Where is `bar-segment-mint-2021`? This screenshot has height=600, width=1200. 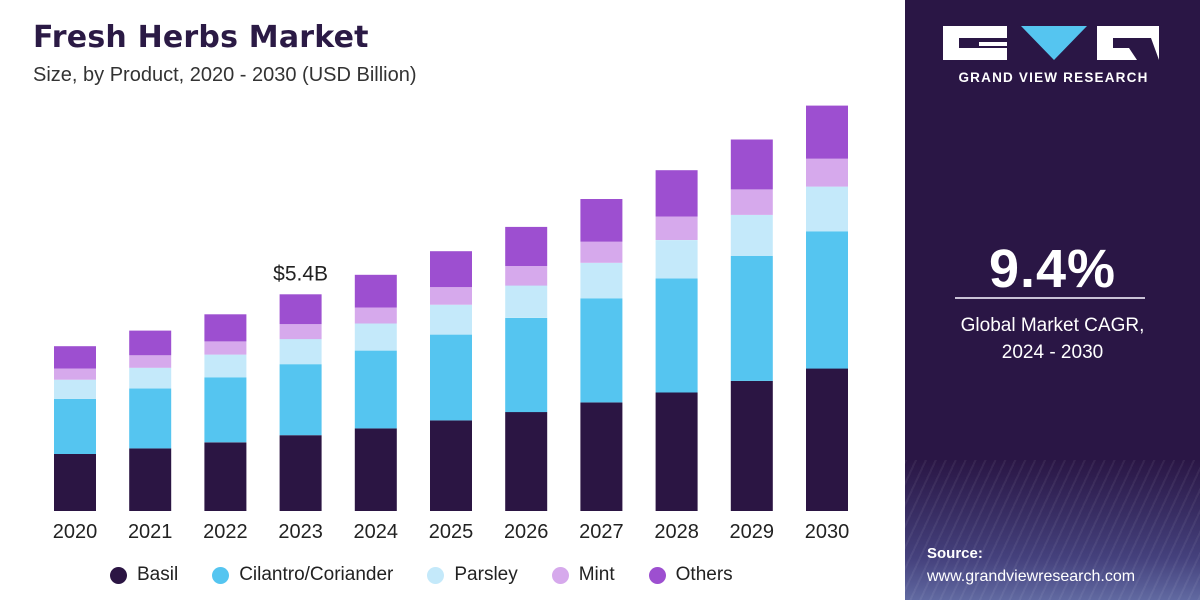
bar-segment-mint-2021 is located at coordinates (150, 361).